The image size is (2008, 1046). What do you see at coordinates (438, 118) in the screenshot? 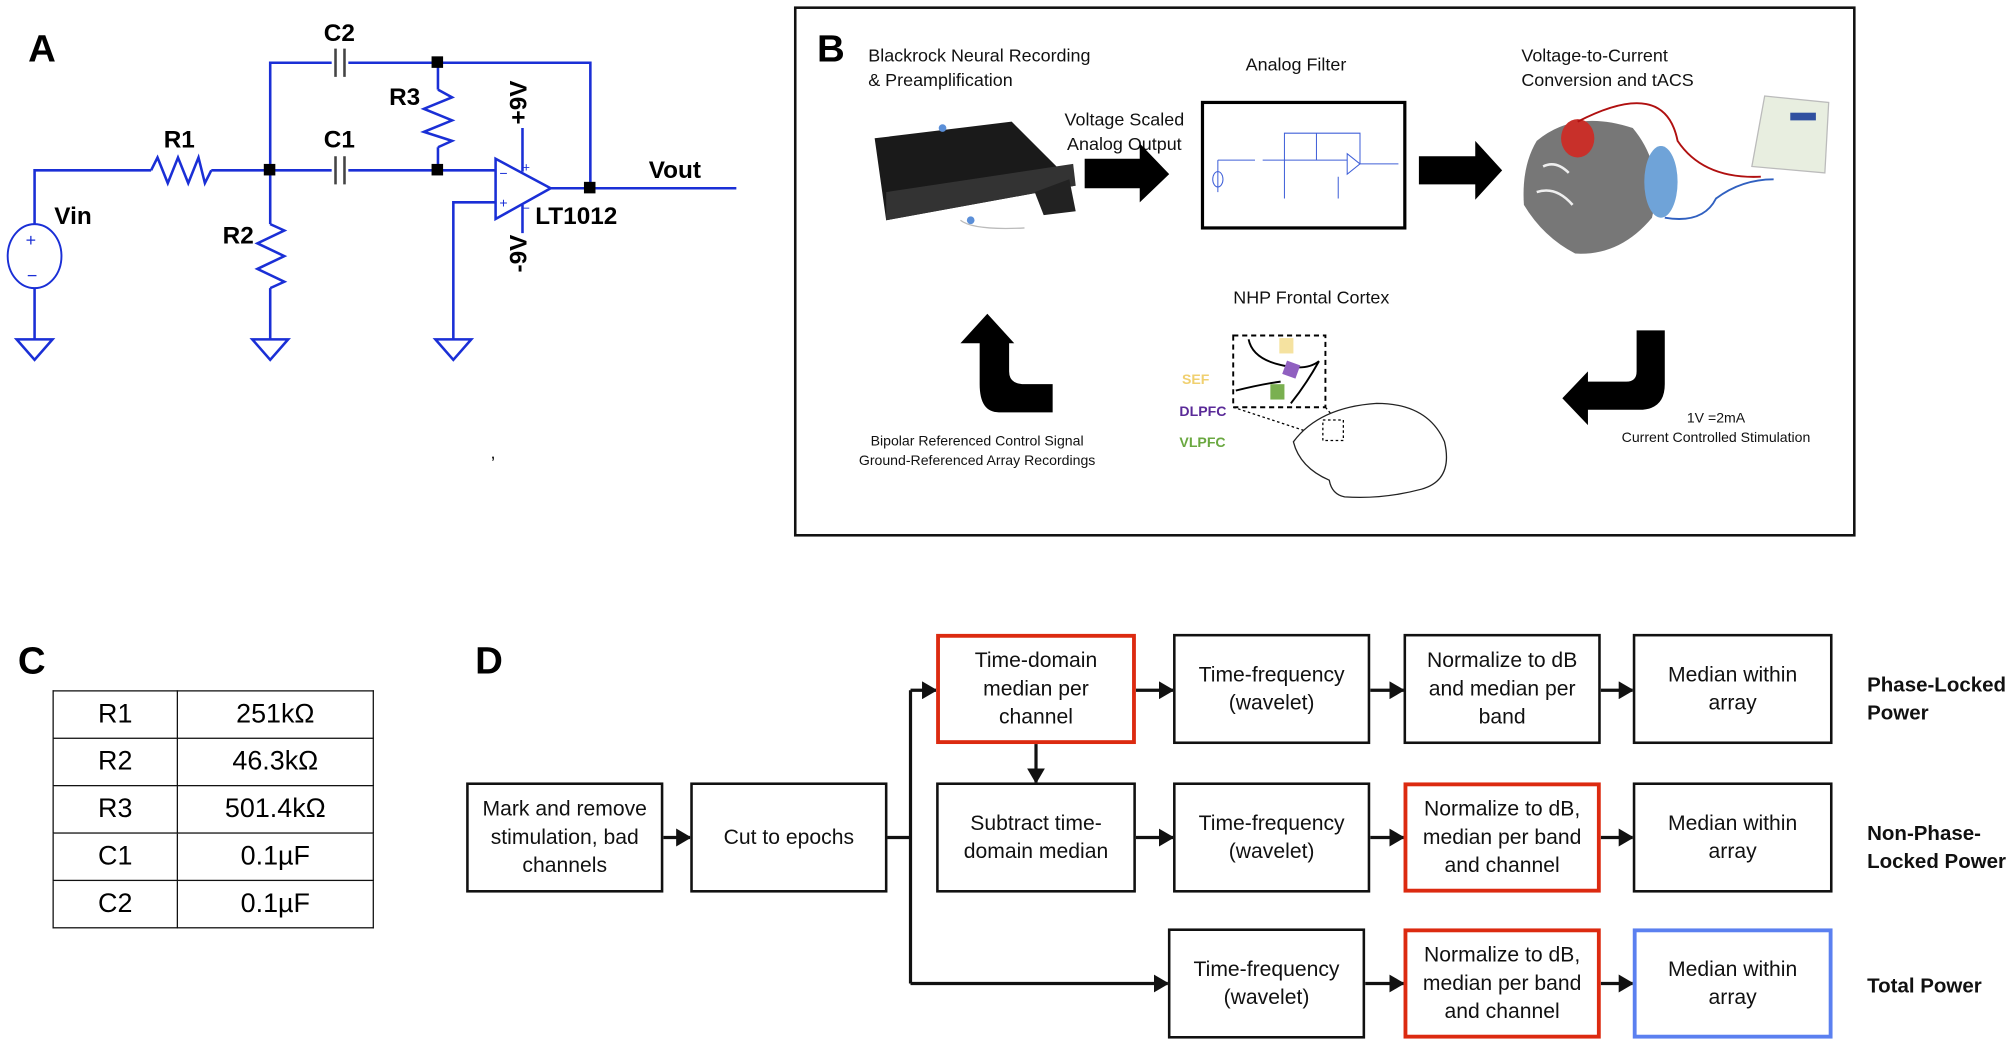
I see `resistor-r3-icon` at bounding box center [438, 118].